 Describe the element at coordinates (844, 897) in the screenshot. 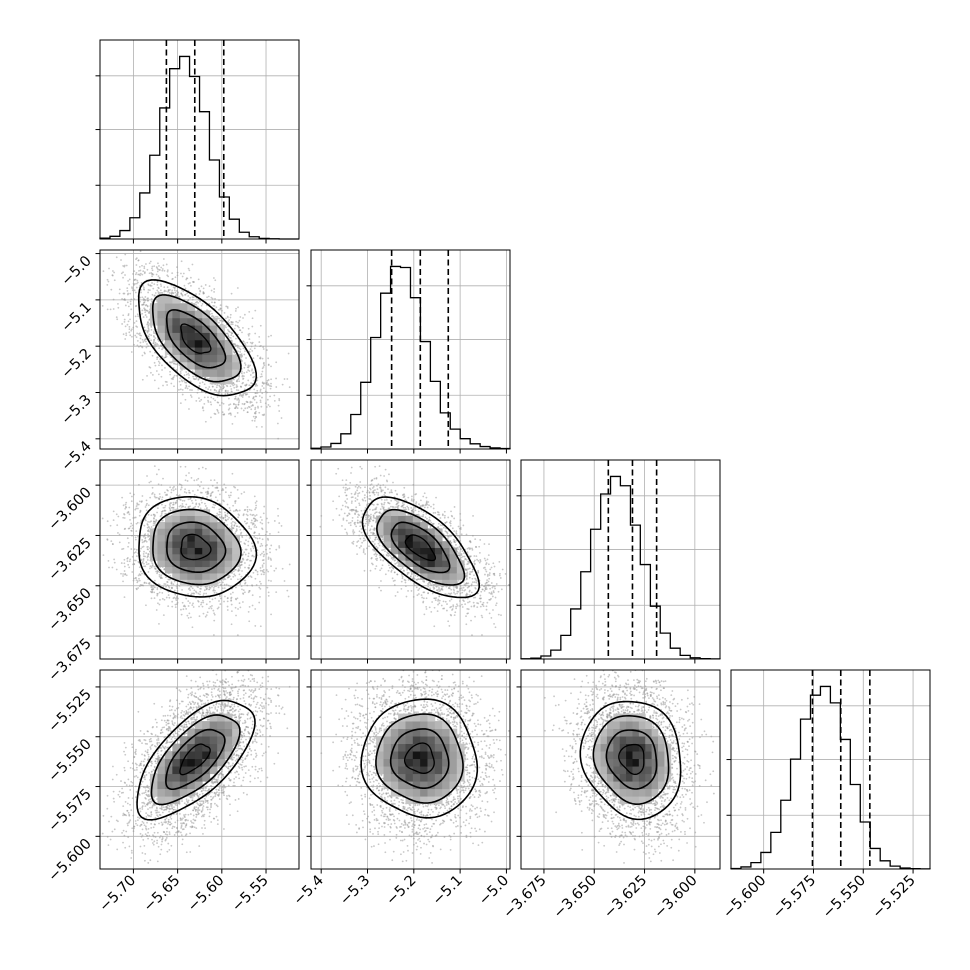

I see `x-tick-label: −5.550` at that location.